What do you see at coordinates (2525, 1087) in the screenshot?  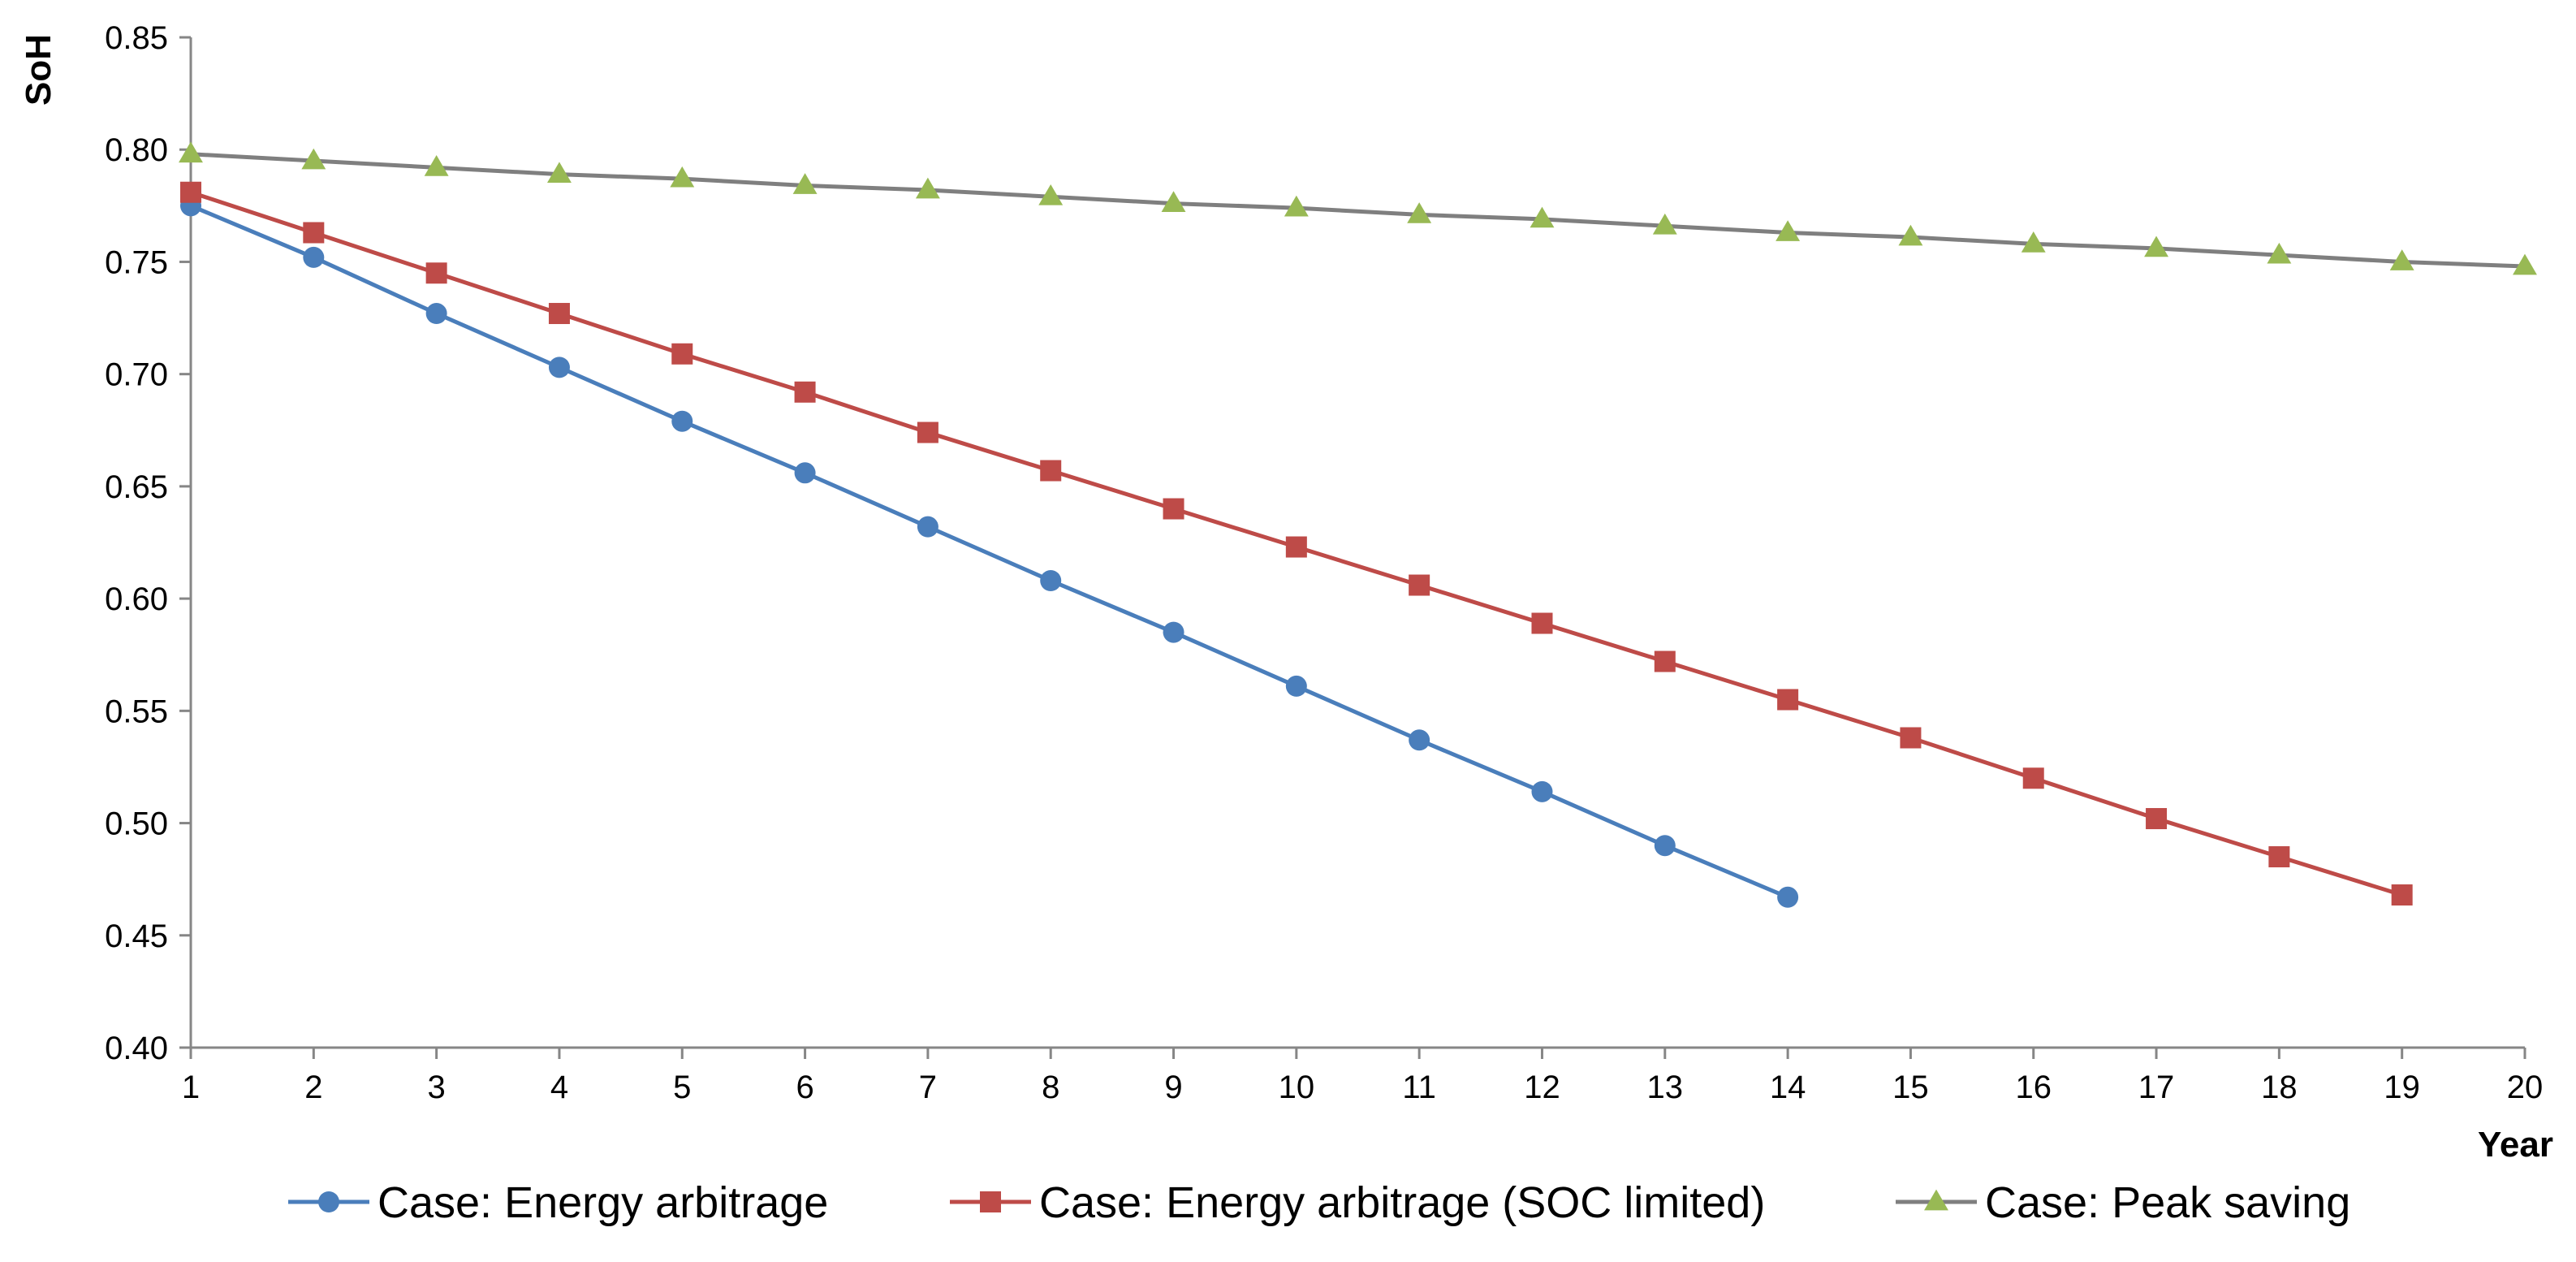 I see `x-tick-label: 20` at bounding box center [2525, 1087].